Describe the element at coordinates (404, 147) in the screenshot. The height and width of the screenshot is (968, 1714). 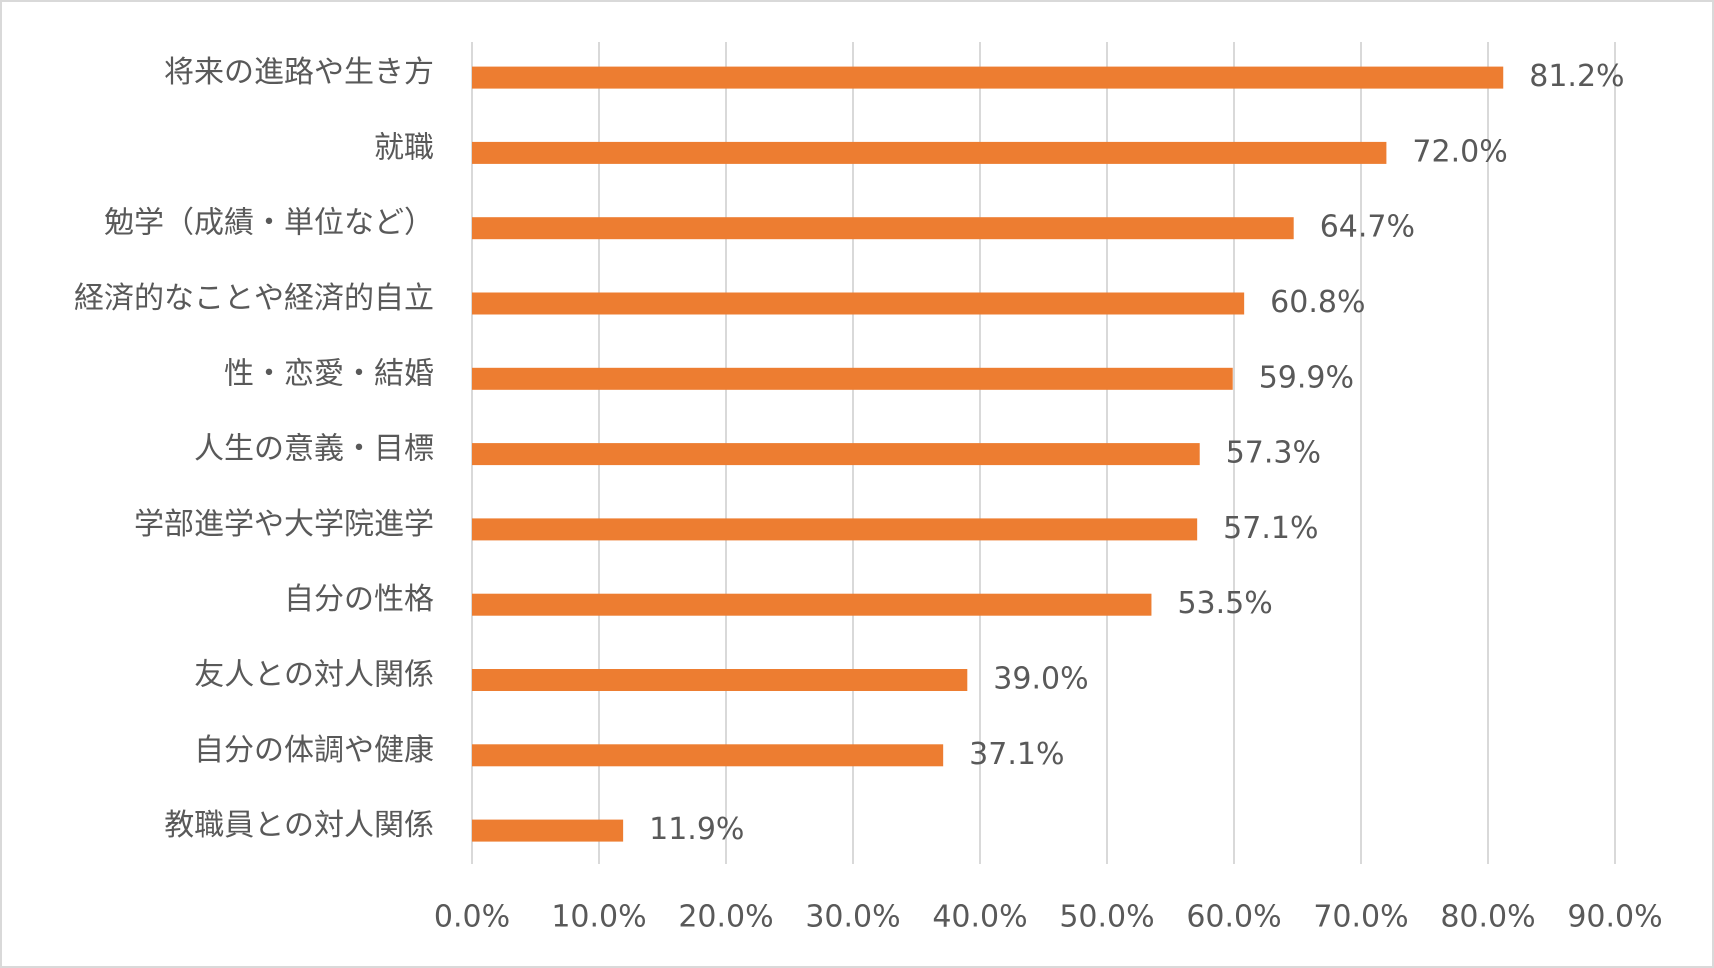
I see `y-tick-label: 就職` at that location.